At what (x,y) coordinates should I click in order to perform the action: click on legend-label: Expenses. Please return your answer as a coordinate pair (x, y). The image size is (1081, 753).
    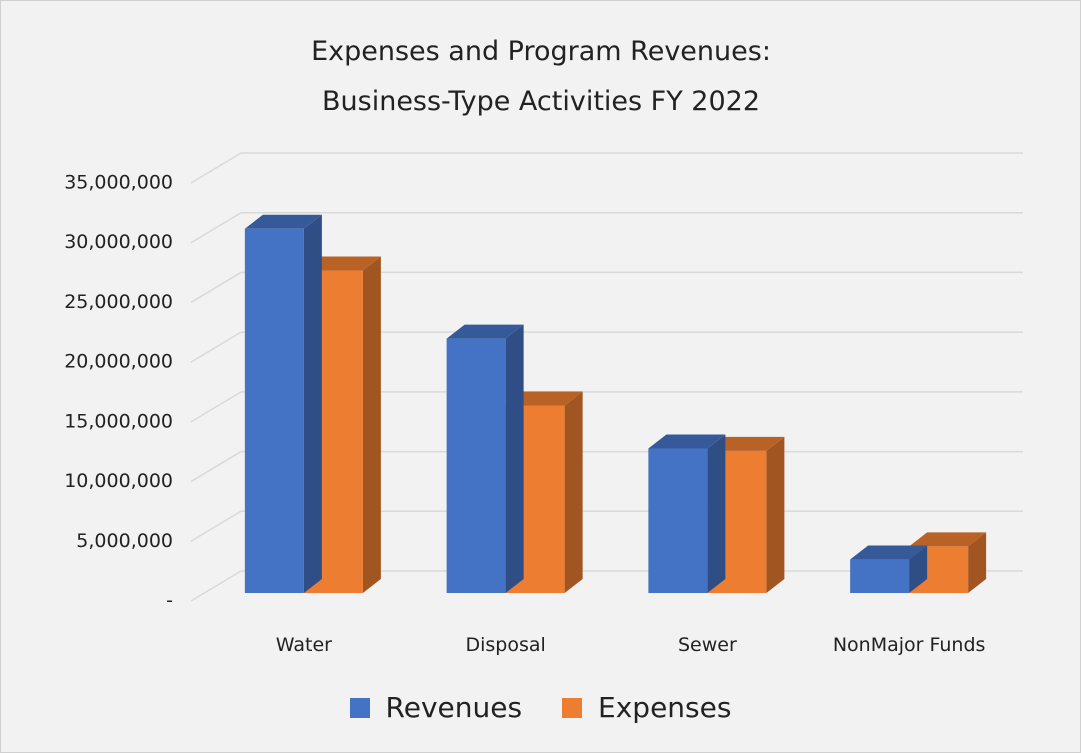
    Looking at the image, I should click on (665, 707).